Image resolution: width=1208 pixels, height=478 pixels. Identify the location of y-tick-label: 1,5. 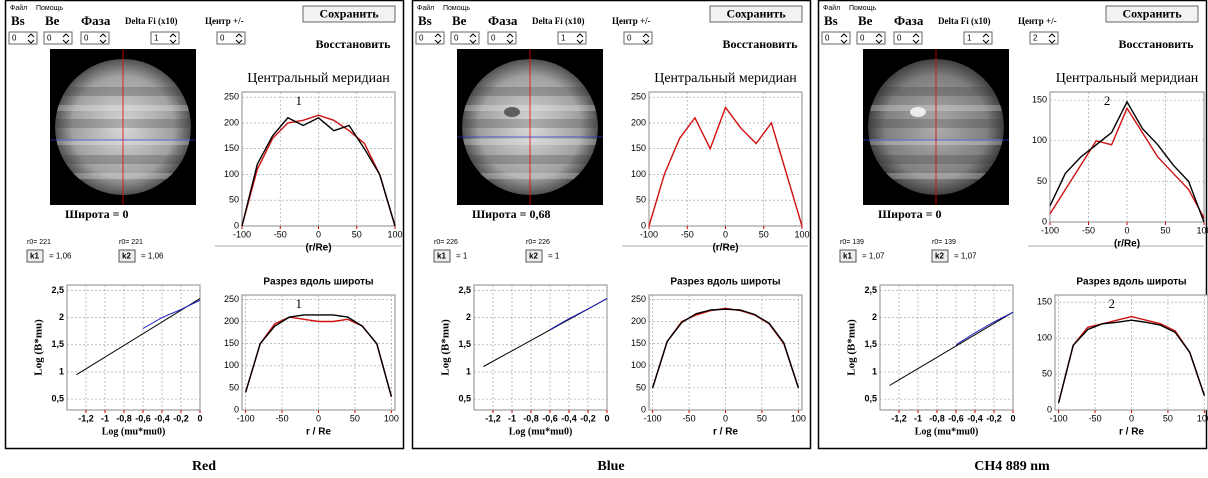
(464, 344).